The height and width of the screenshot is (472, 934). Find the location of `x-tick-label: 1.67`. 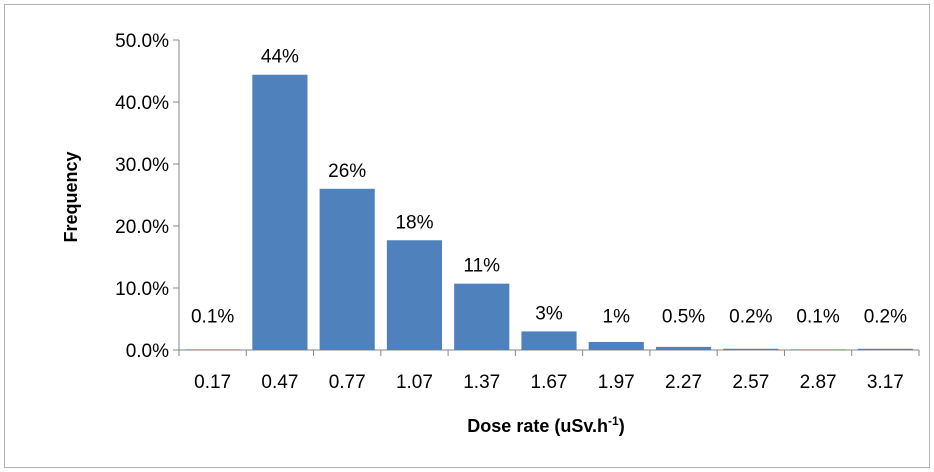

x-tick-label: 1.67 is located at coordinates (549, 382).